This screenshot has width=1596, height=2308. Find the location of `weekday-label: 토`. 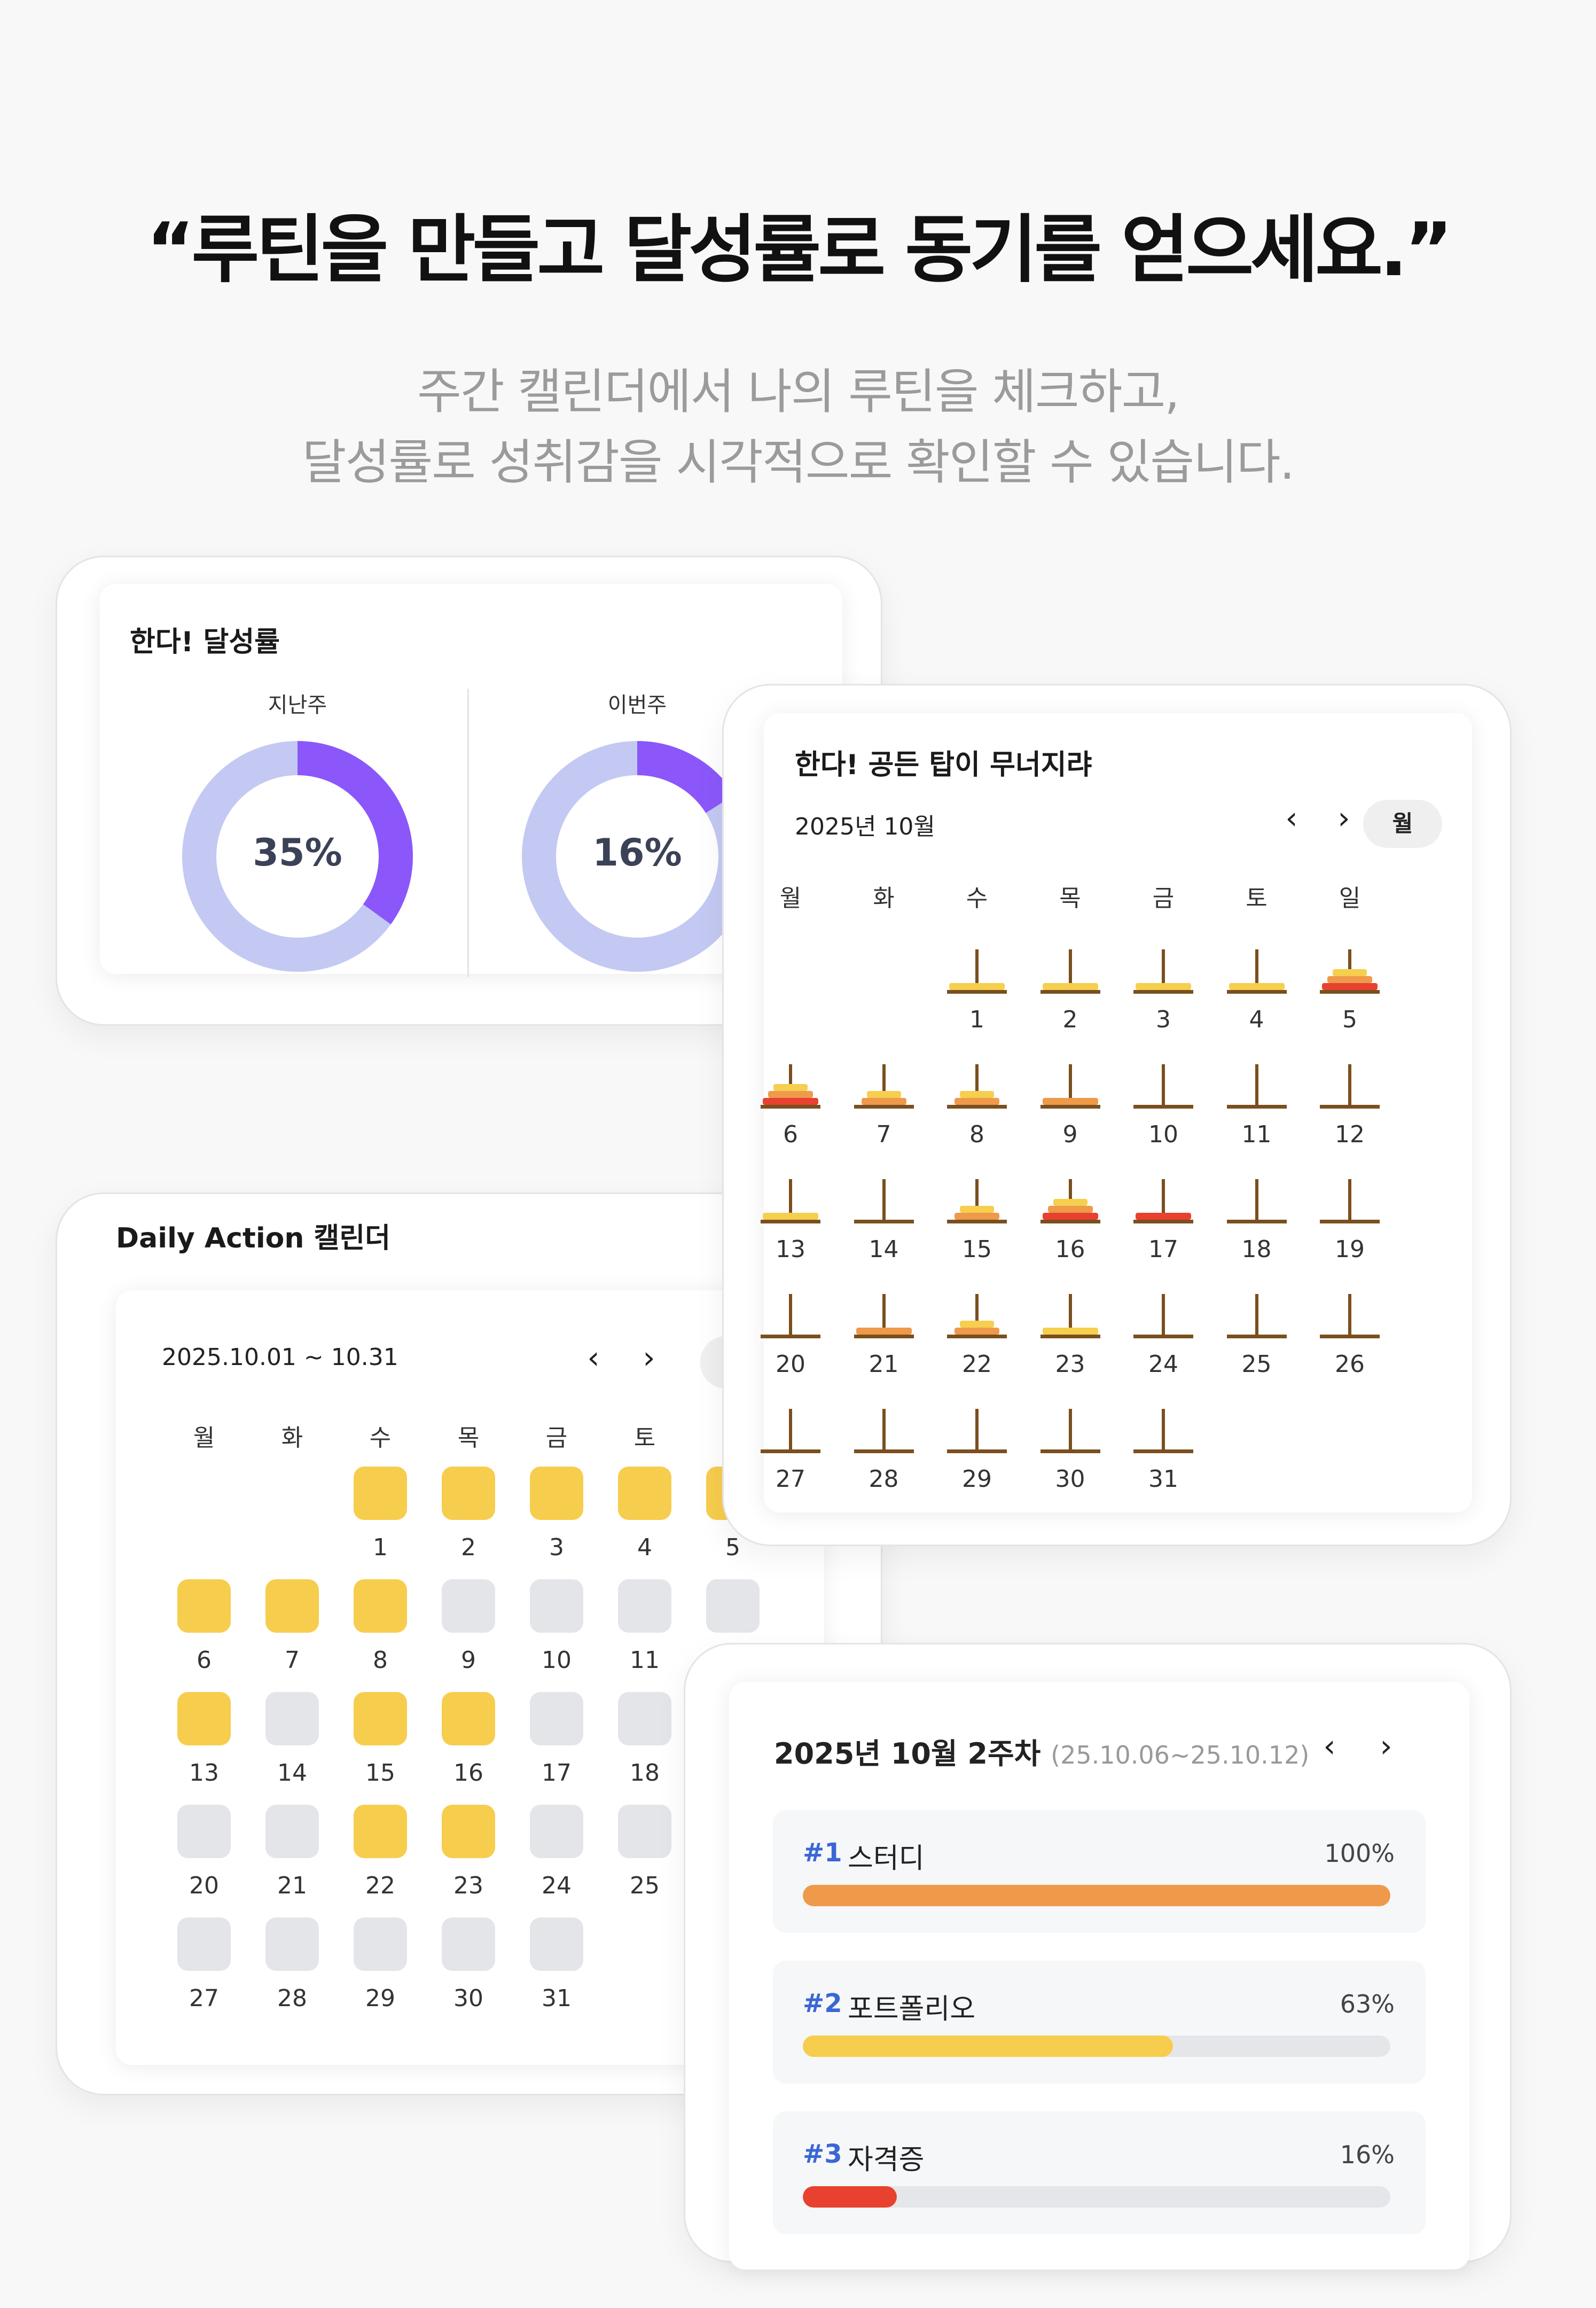

weekday-label: 토 is located at coordinates (644, 1438).